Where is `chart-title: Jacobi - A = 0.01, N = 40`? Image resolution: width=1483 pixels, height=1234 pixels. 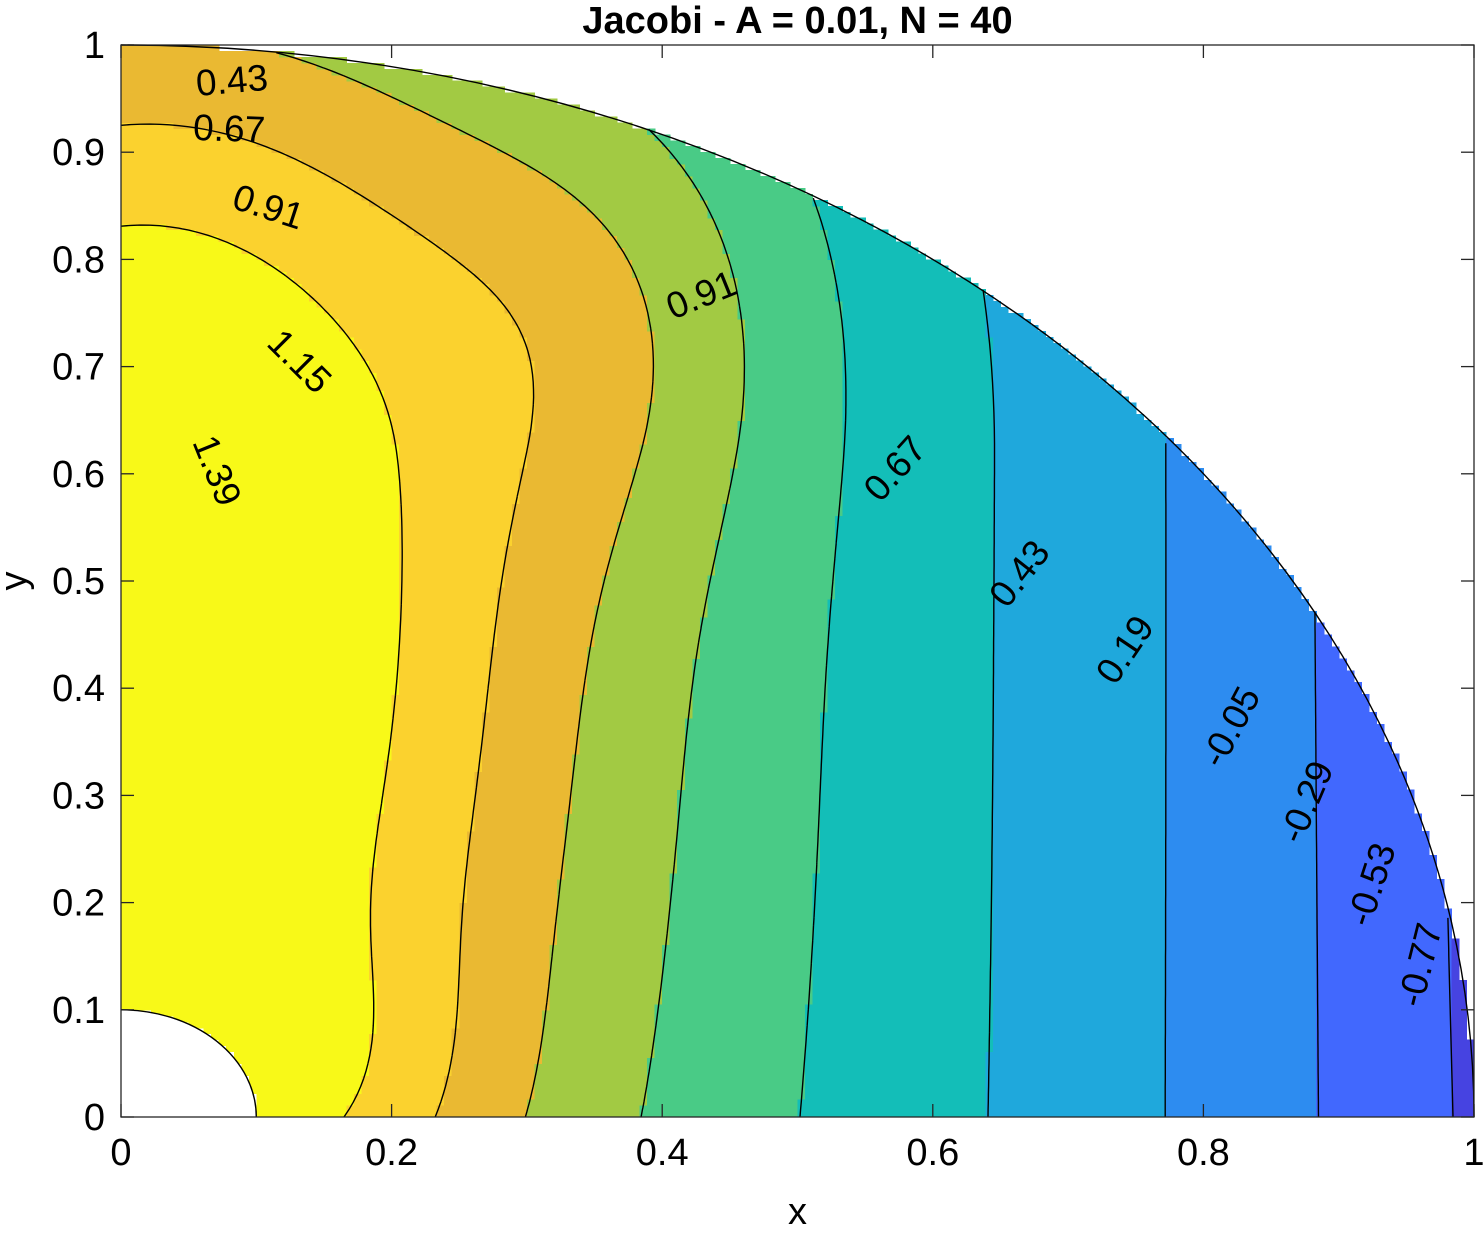
chart-title: Jacobi - A = 0.01, N = 40 is located at coordinates (797, 21).